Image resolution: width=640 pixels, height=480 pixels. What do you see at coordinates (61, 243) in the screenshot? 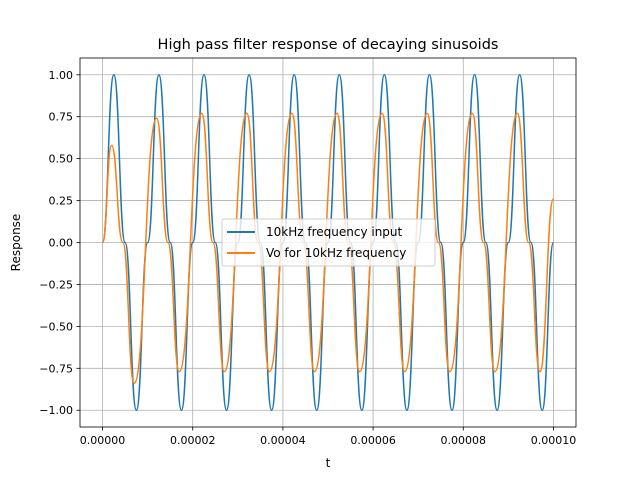
I see `y-tick-label: 0.00` at bounding box center [61, 243].